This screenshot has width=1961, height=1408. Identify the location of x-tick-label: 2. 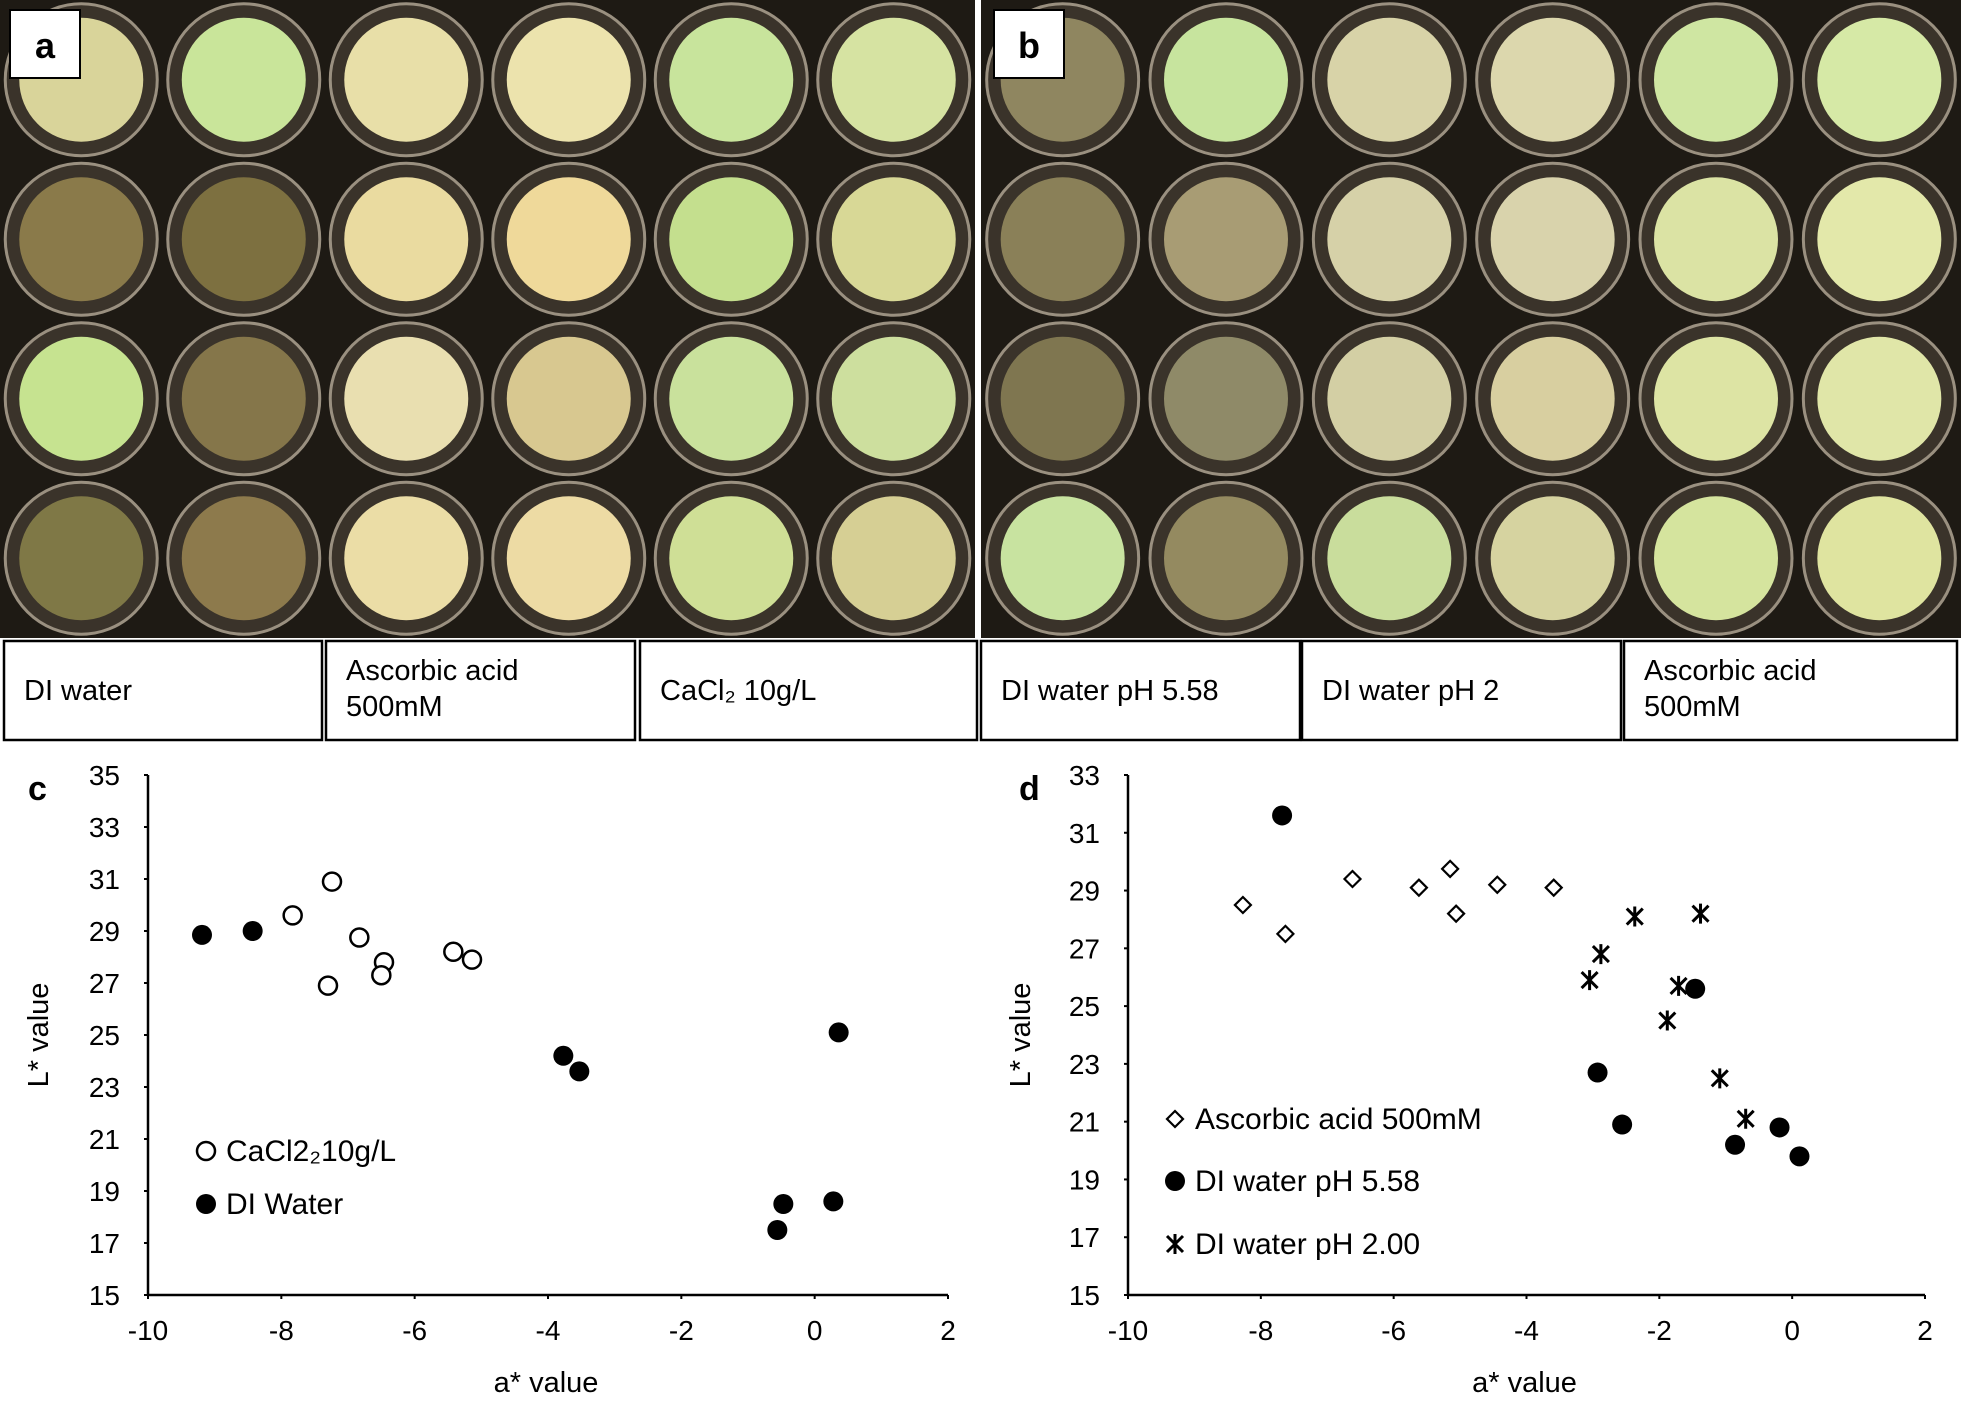
(948, 1330).